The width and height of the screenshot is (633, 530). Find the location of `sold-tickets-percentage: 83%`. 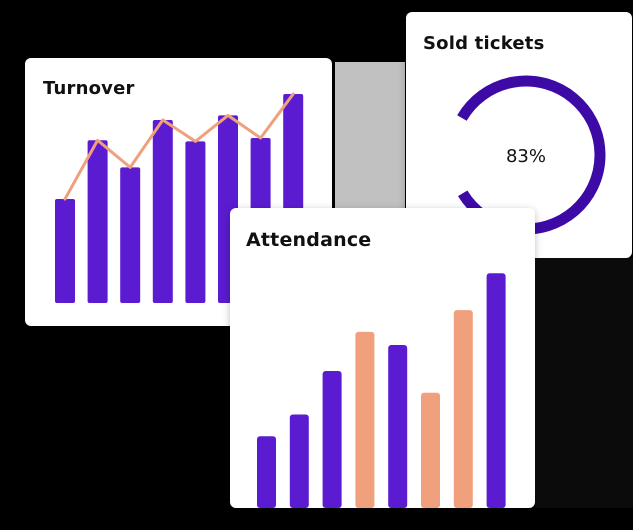

sold-tickets-percentage: 83% is located at coordinates (525, 156).